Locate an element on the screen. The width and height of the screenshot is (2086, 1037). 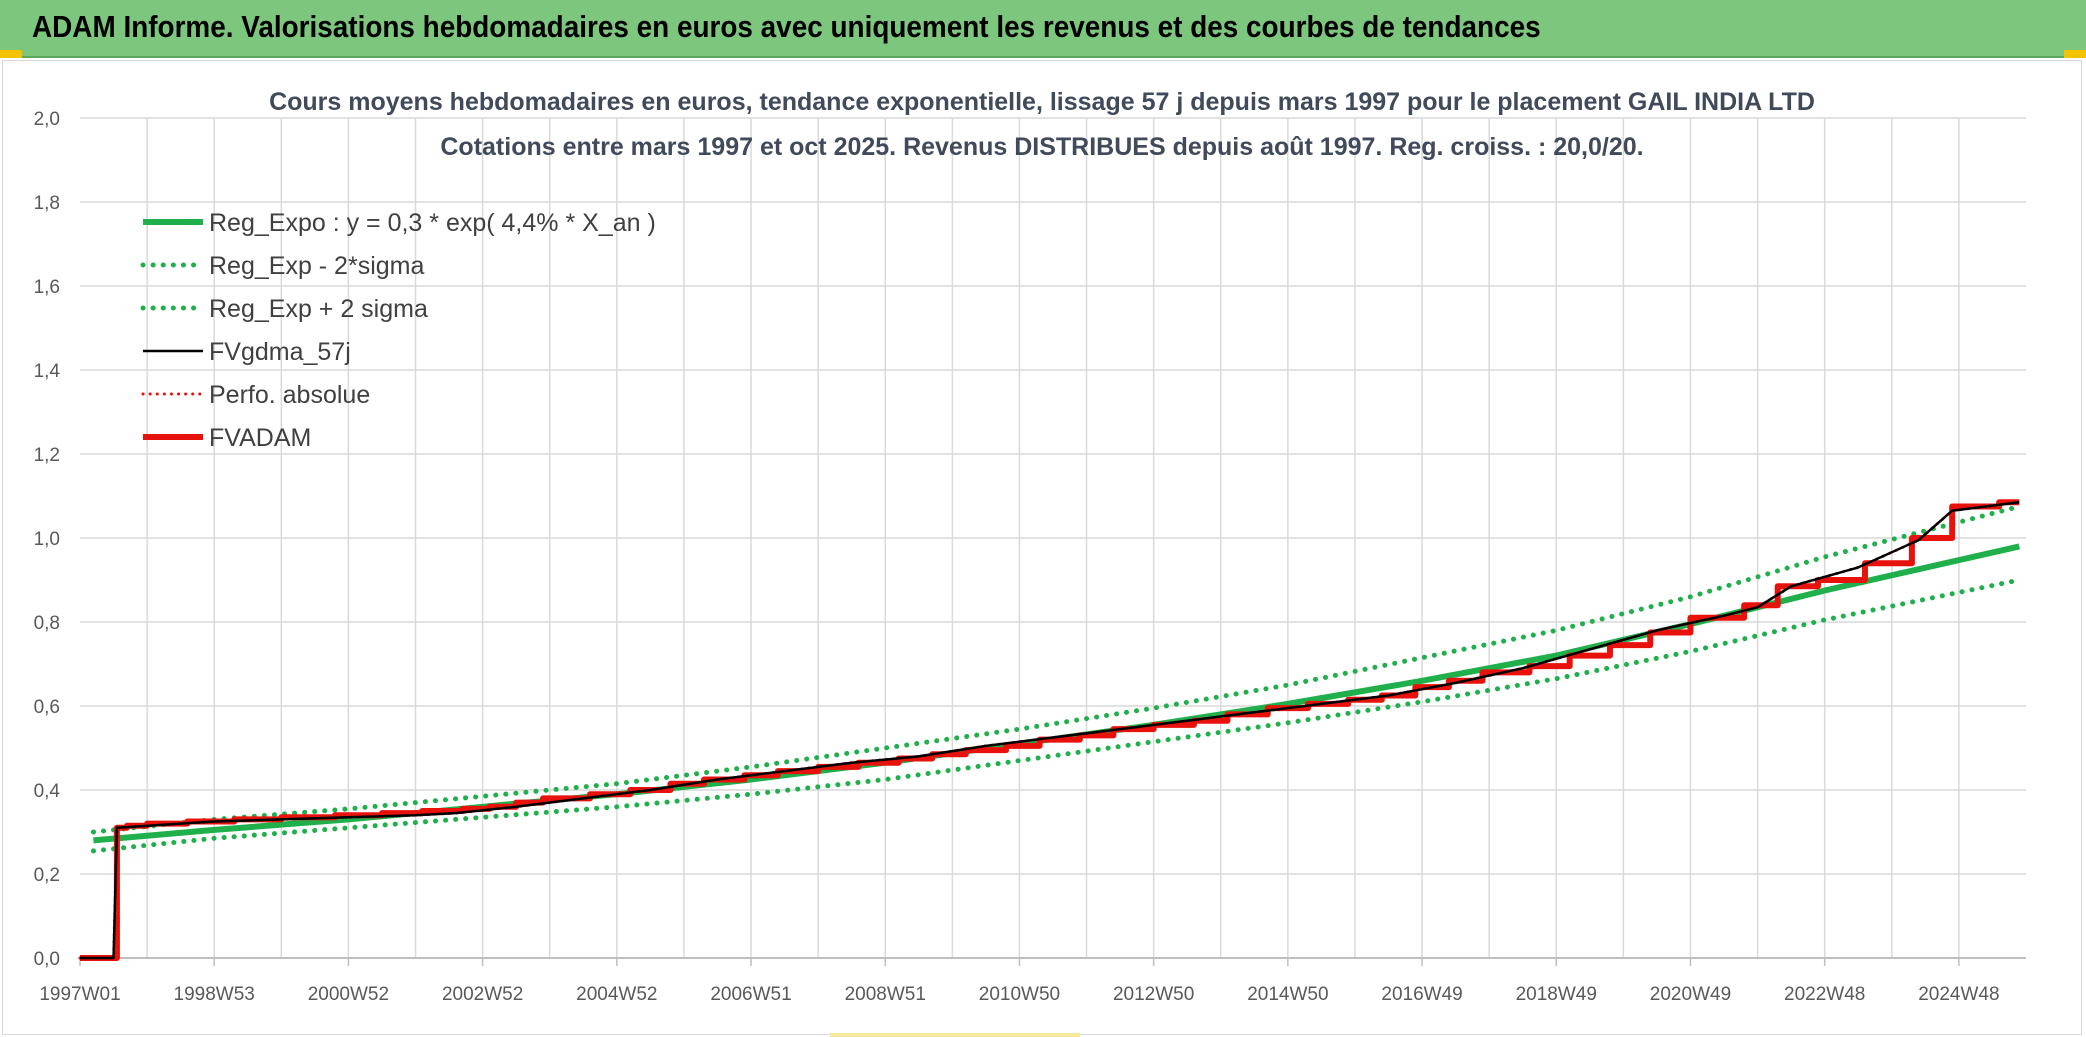
y-tick-label: 0,6 is located at coordinates (47, 707).